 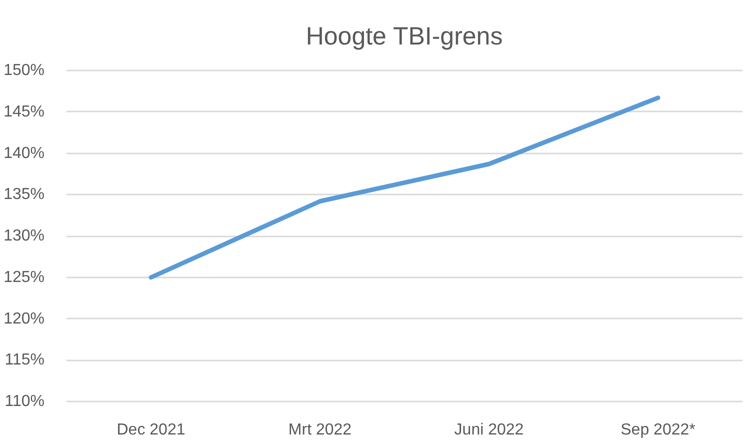 I want to click on y-tick-label: 120%, so click(x=24, y=319).